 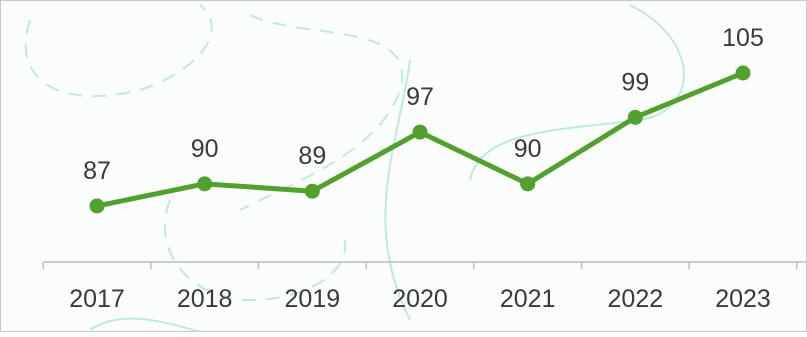 What do you see at coordinates (97, 171) in the screenshot?
I see `data-label-2017: 87` at bounding box center [97, 171].